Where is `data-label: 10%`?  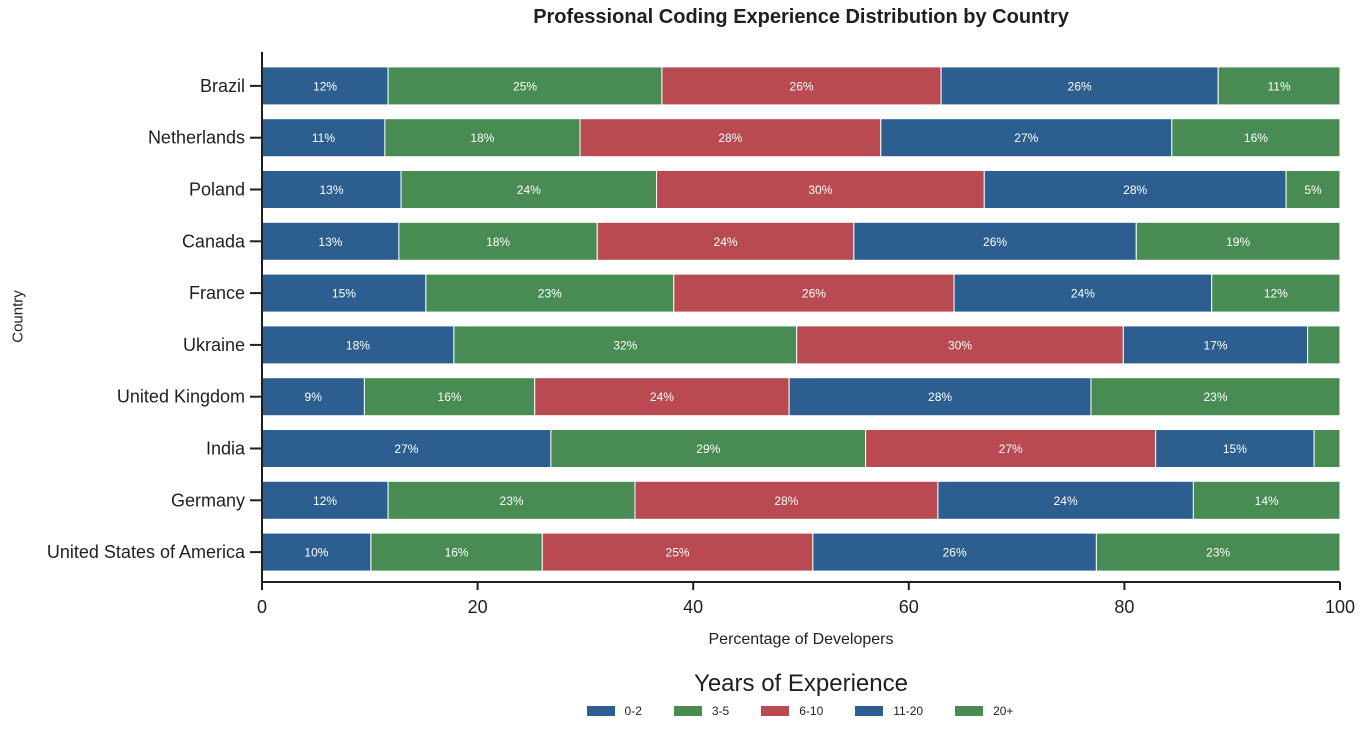
data-label: 10% is located at coordinates (316, 553).